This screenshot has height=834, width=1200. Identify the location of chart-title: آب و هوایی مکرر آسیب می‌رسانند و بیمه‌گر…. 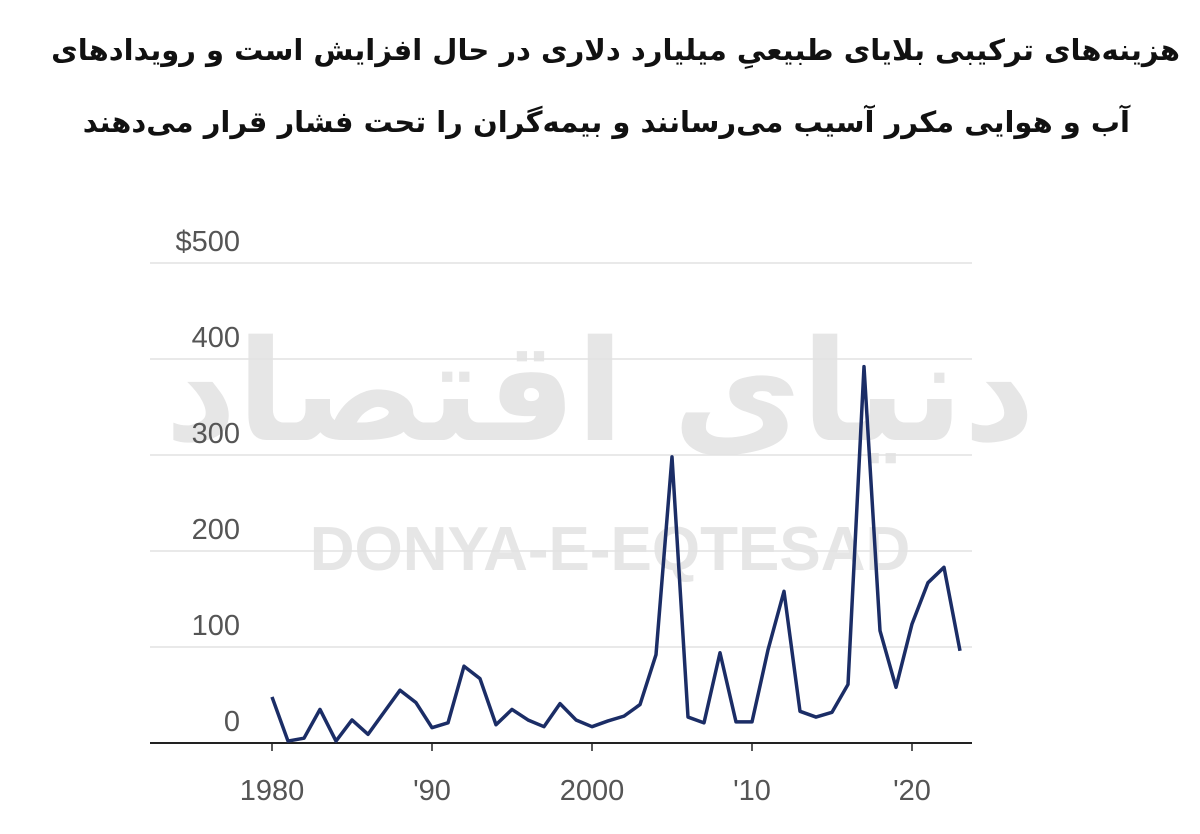
(607, 121).